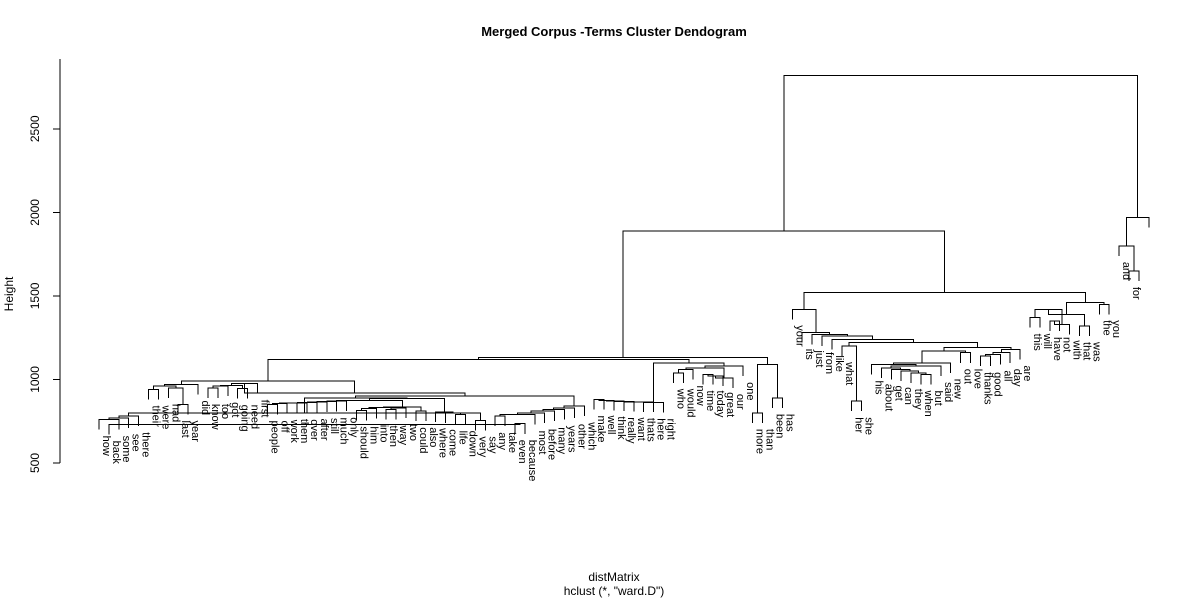 The height and width of the screenshot is (600, 1200). I want to click on leaf-label: from, so click(829, 363).